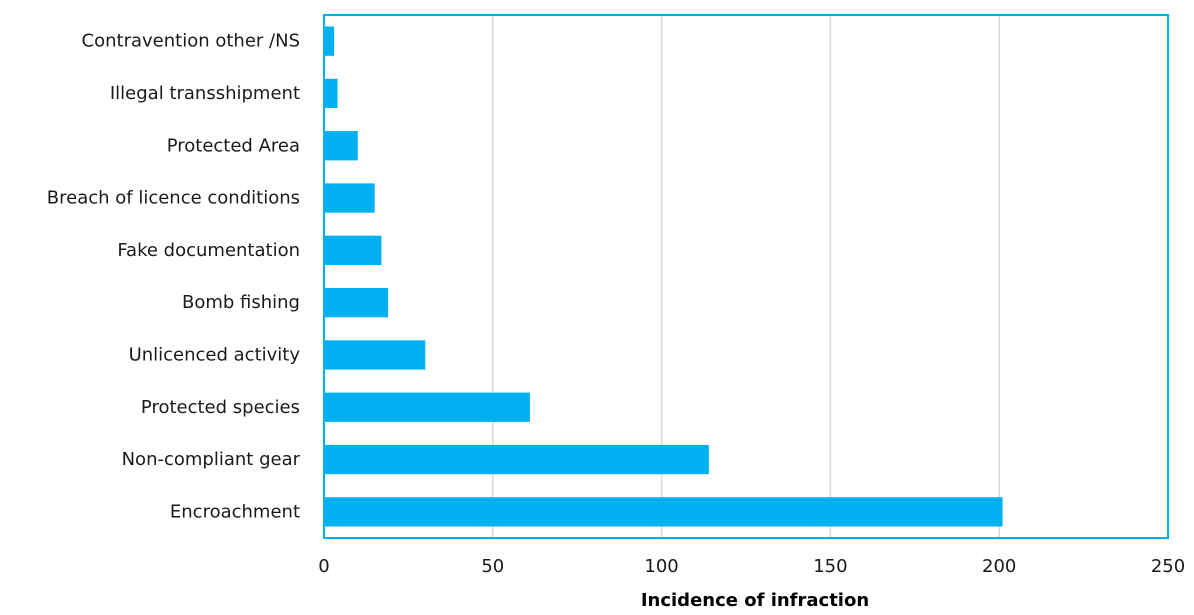  I want to click on category-label: Breach of licence conditions, so click(173, 198).